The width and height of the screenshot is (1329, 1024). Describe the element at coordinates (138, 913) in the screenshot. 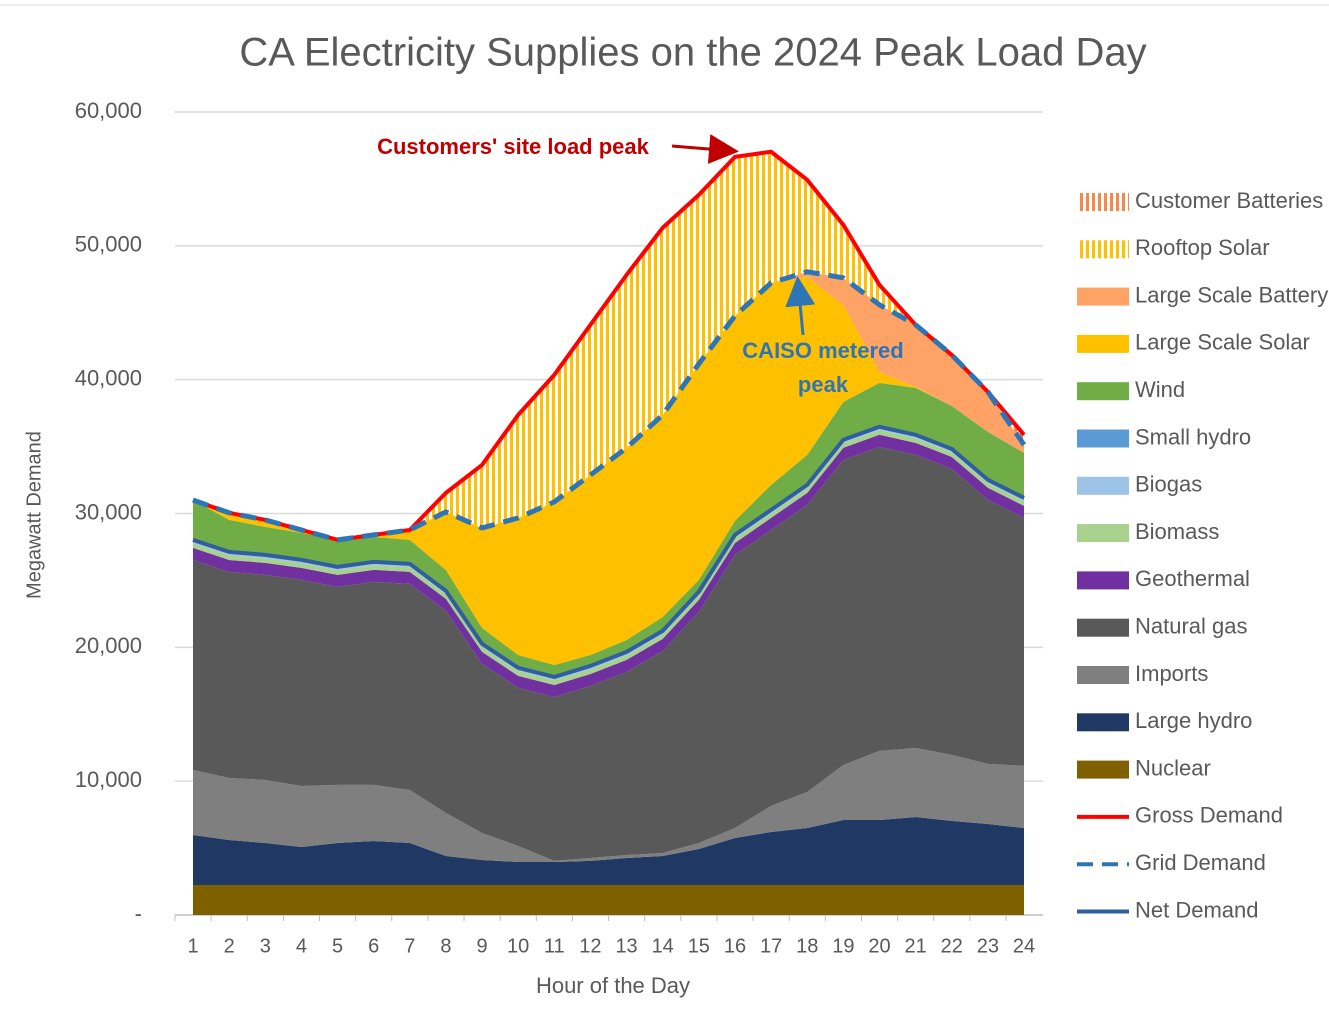

I see `y-tick-label: -` at that location.